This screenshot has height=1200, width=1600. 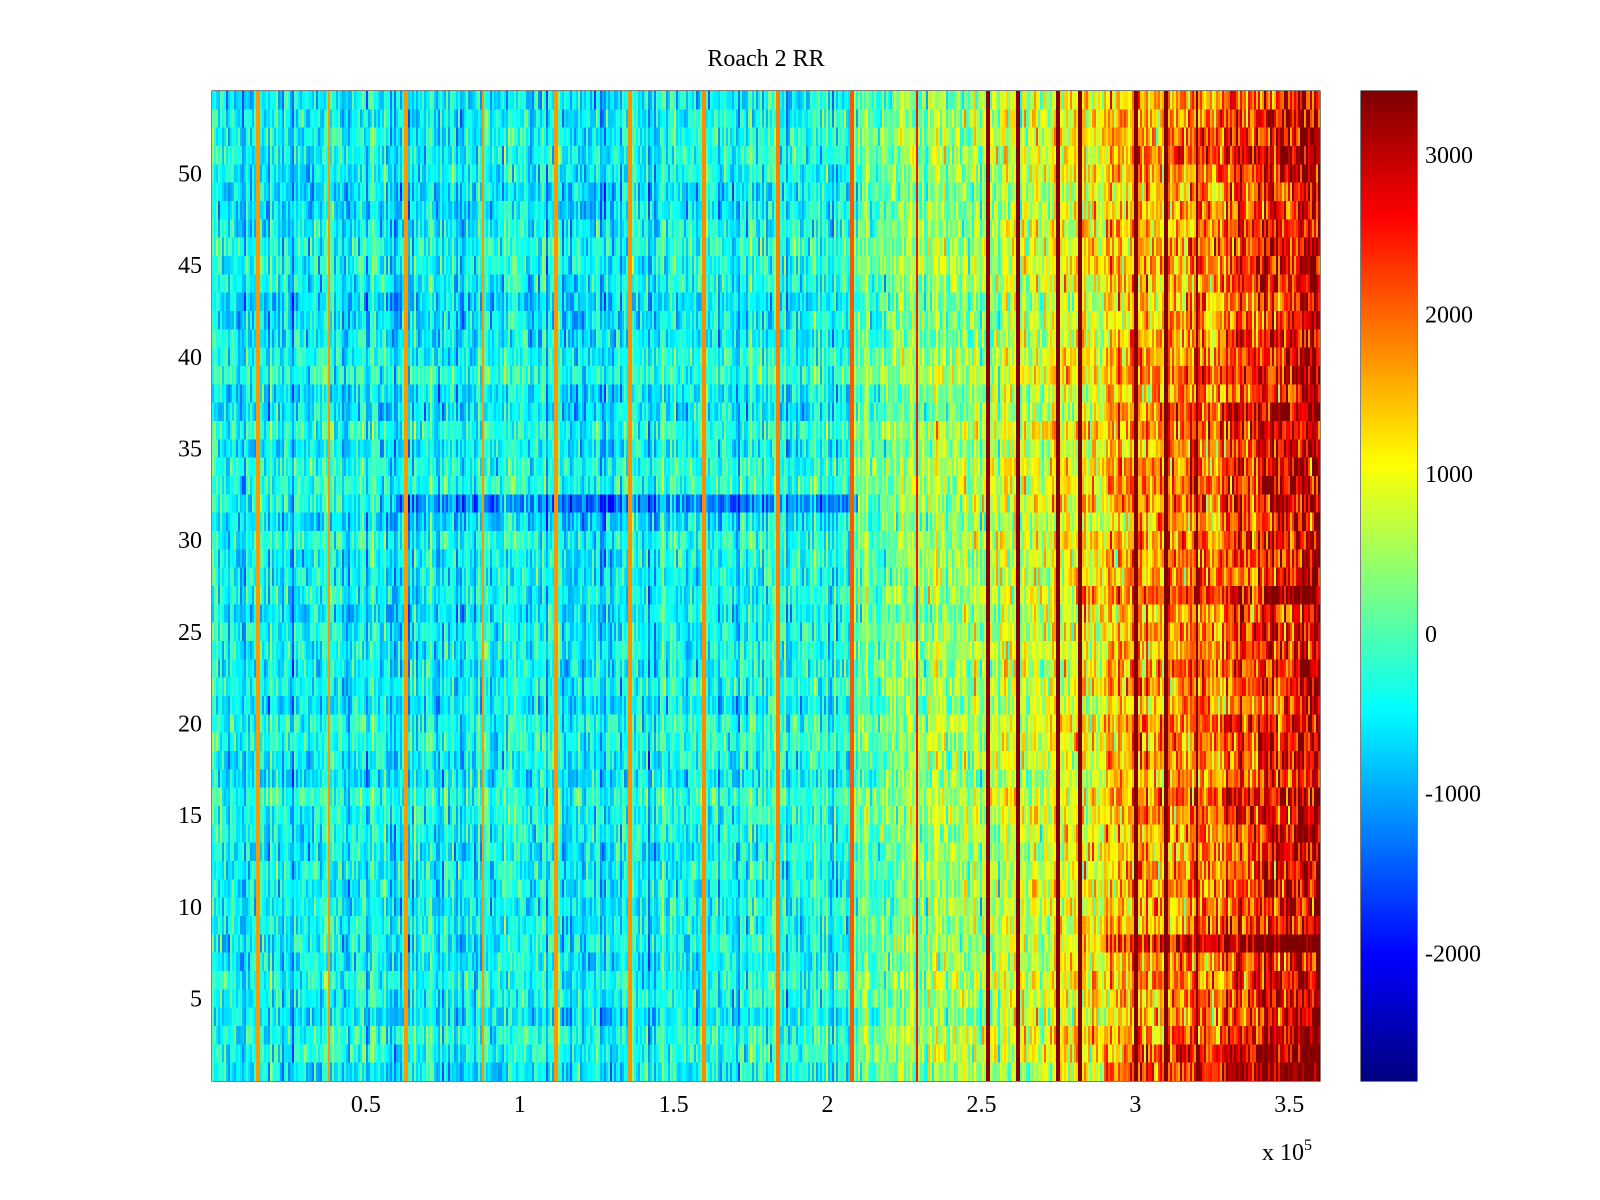 I want to click on x-tick-label: 3.5, so click(x=1289, y=1105).